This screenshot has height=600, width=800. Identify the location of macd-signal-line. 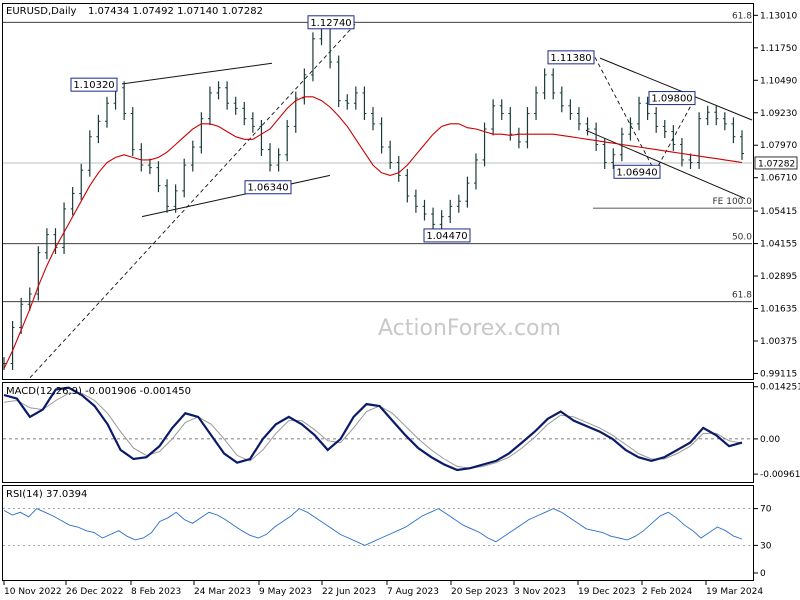
(373, 430).